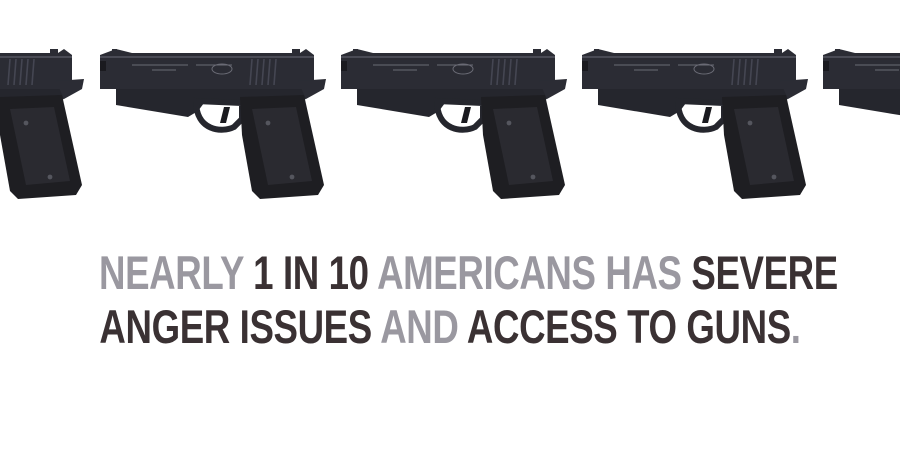 The image size is (900, 466). What do you see at coordinates (534, 272) in the screenshot?
I see `headline-word-americans: AMERICANS HAS` at bounding box center [534, 272].